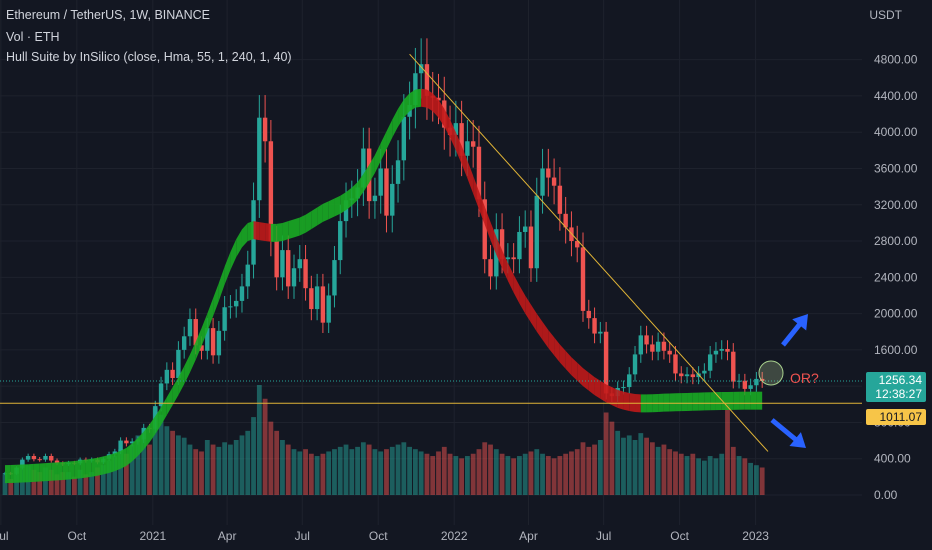  I want to click on down-arrow-shaft, so click(784, 430).